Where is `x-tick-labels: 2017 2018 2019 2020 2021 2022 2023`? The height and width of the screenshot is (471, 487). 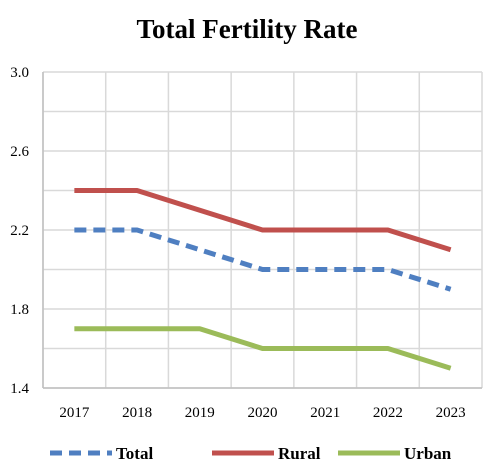
x-tick-labels: 2017 2018 2019 2020 2021 2022 2023 is located at coordinates (262, 413).